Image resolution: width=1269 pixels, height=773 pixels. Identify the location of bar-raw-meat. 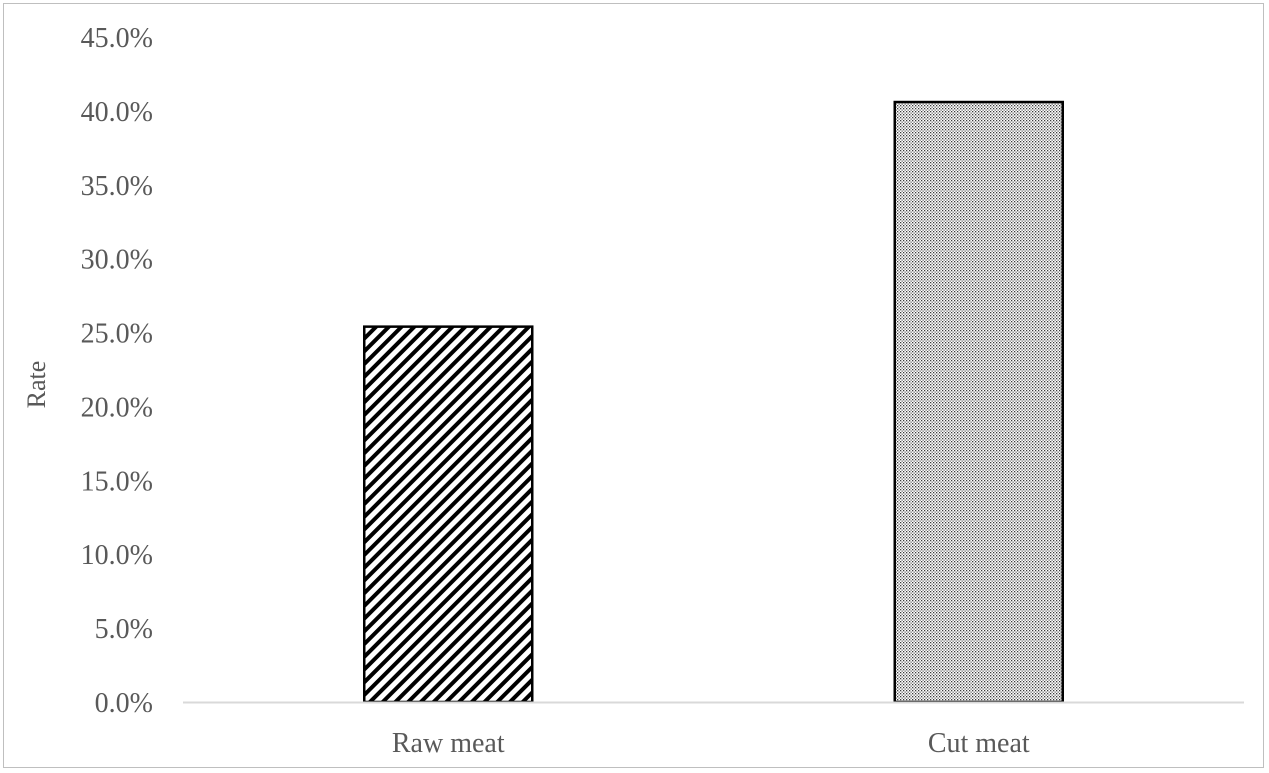
(448, 514).